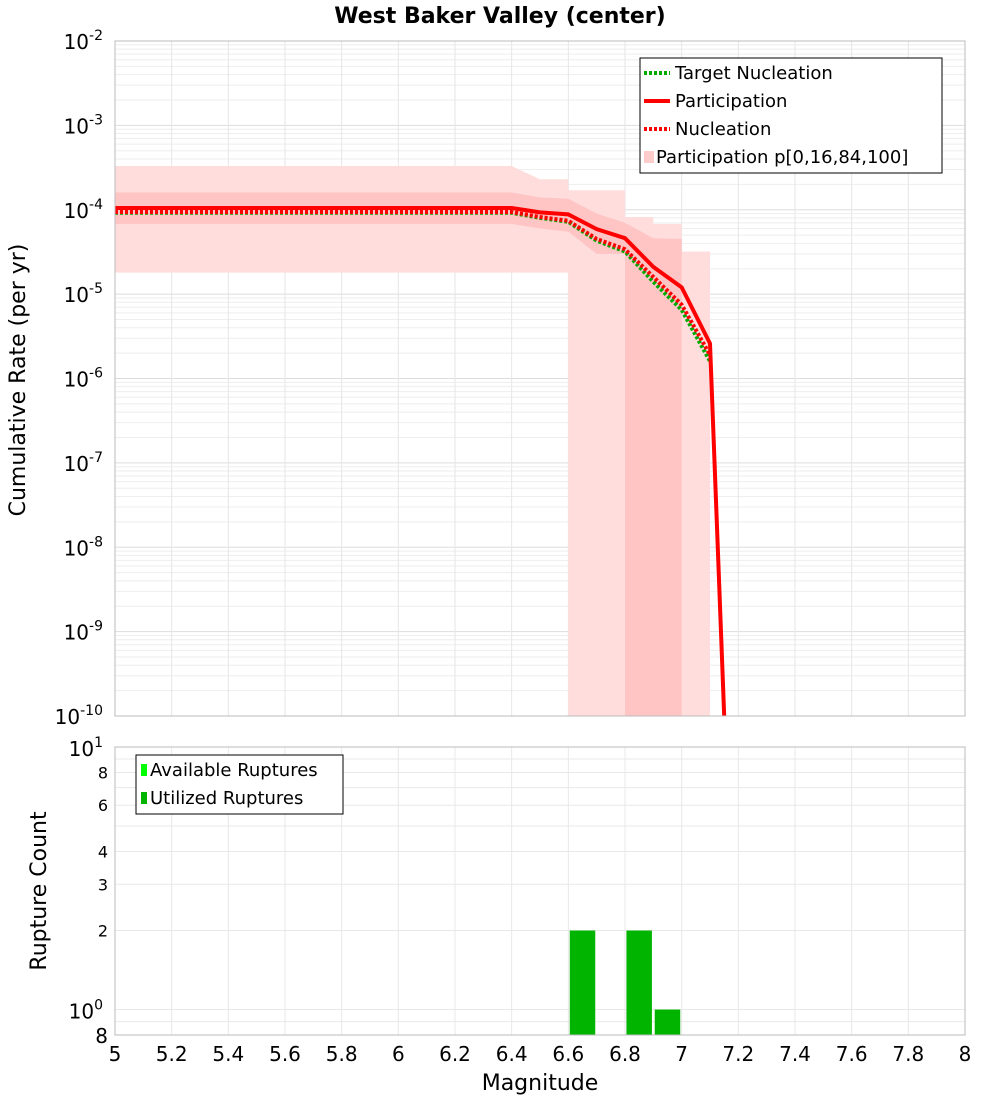 The width and height of the screenshot is (1000, 1104). Describe the element at coordinates (76, 548) in the screenshot. I see `top-y-tick-label-2-base: 10` at that location.